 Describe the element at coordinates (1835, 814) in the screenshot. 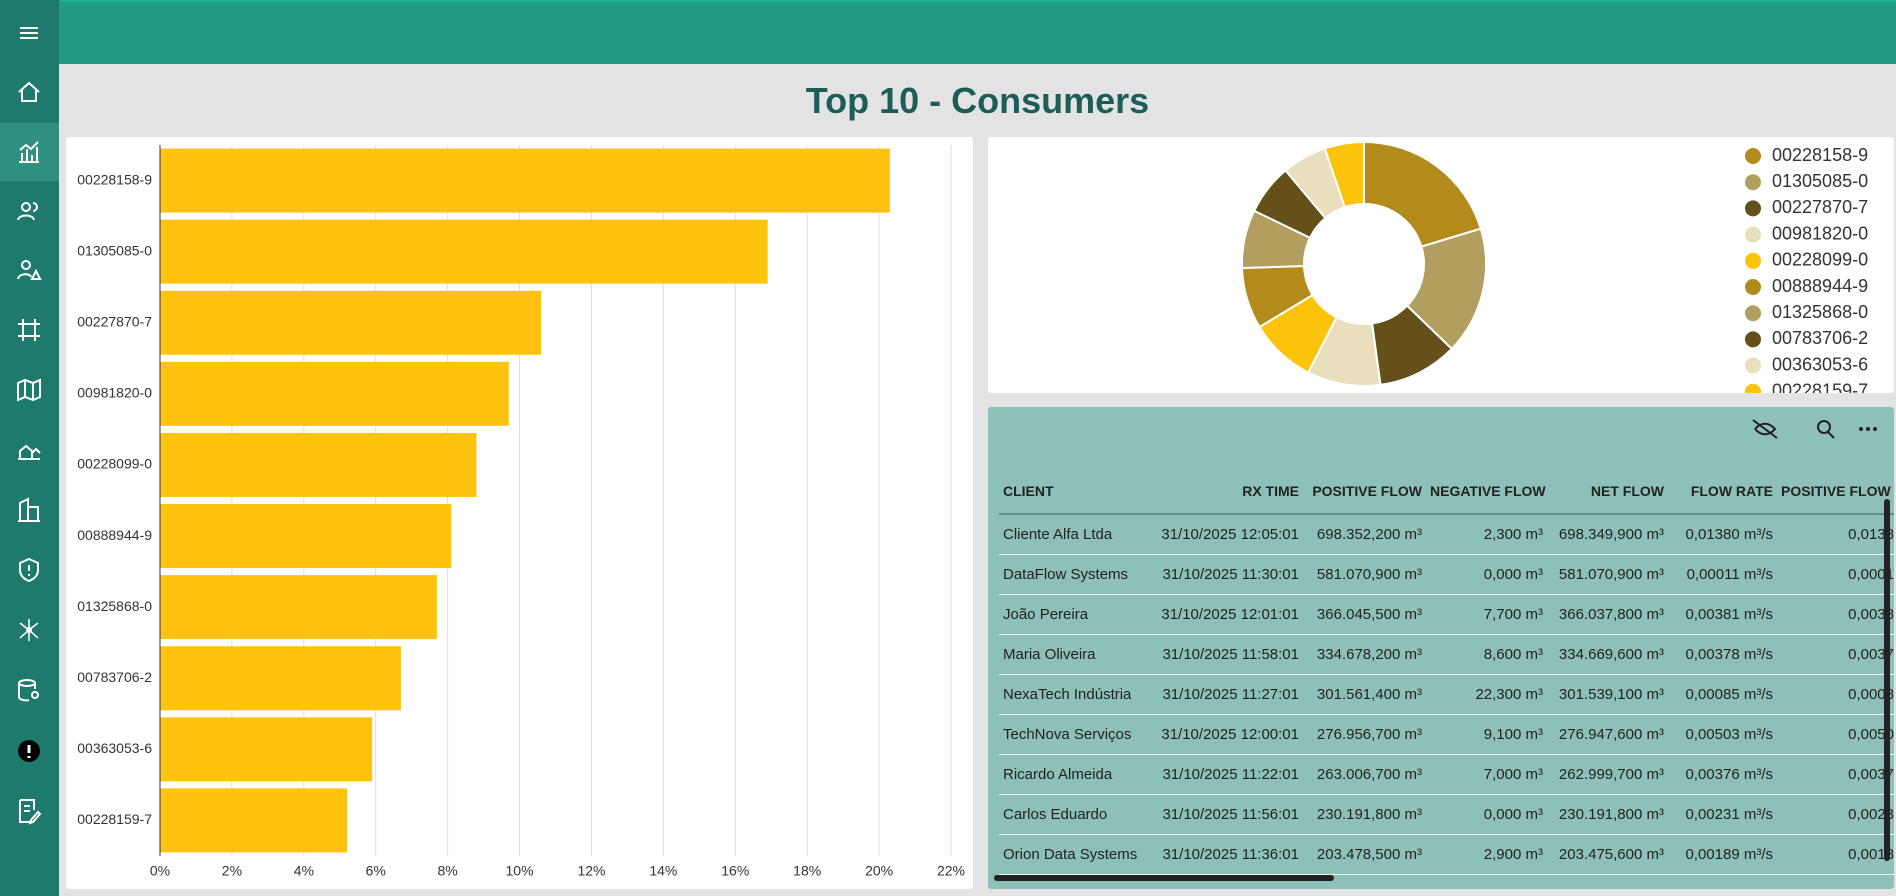

I see `table-cell: 0,0023` at that location.